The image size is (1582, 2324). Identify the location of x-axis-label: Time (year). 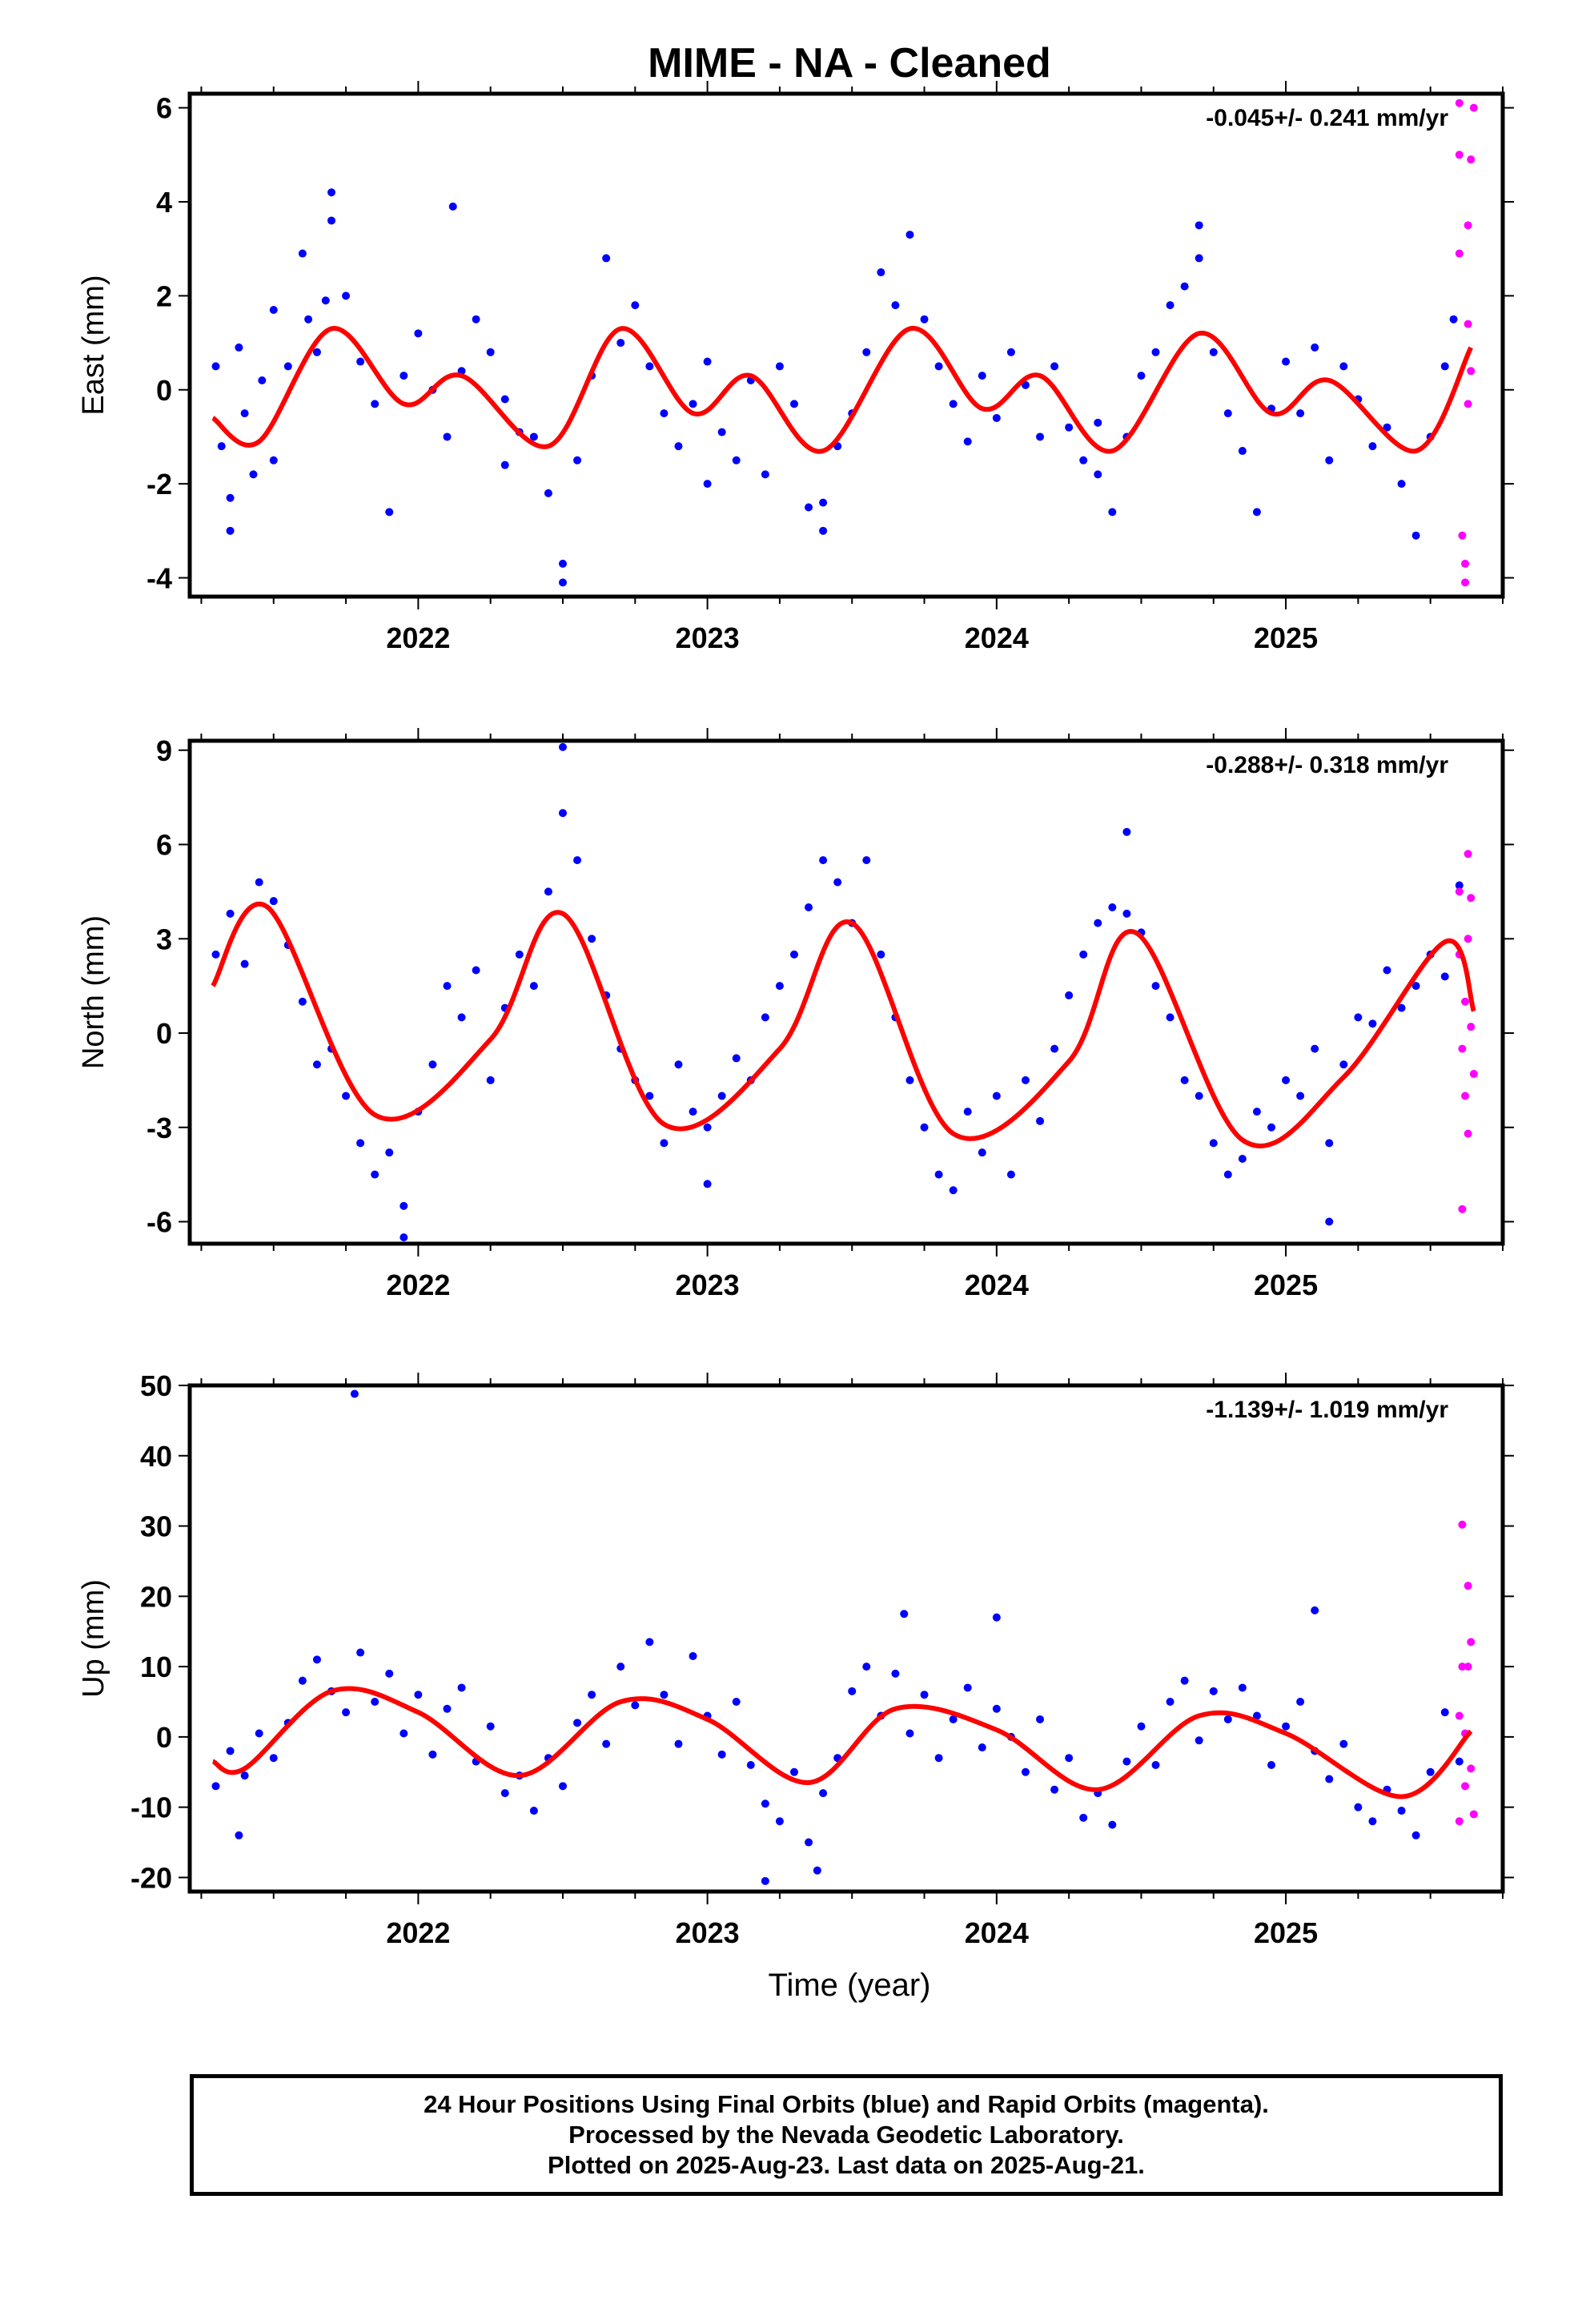
(850, 1985).